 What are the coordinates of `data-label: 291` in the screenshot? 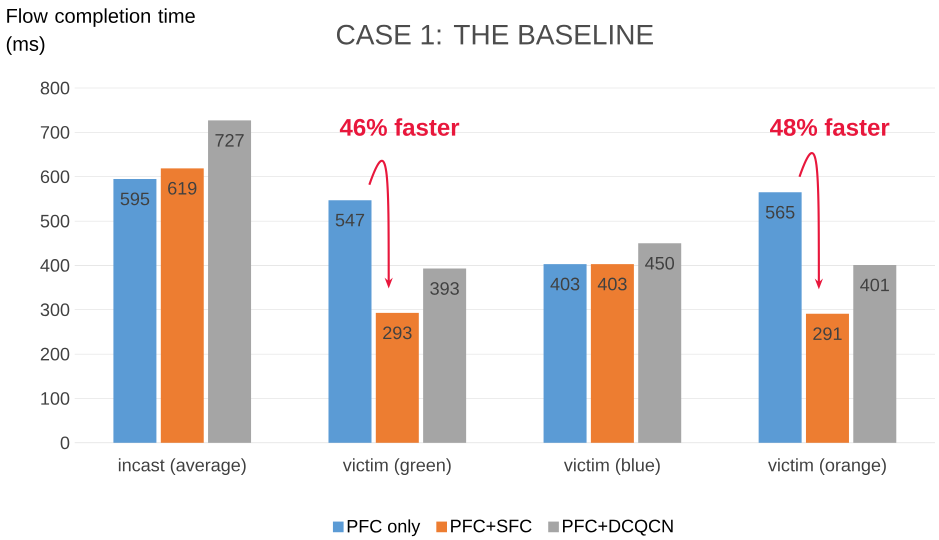 It's located at (827, 333).